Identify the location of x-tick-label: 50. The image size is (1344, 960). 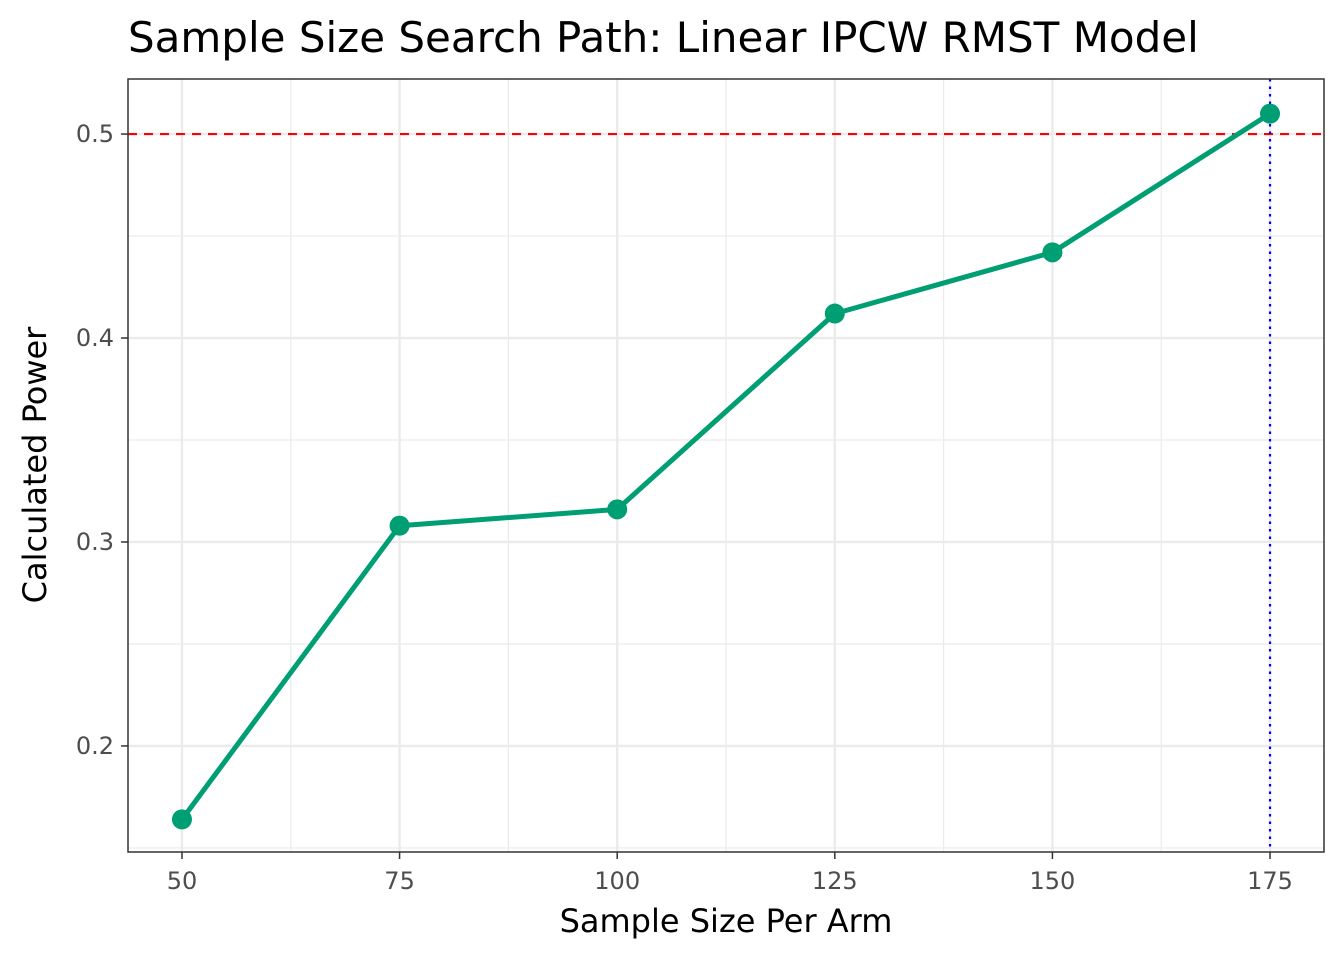
(182, 881).